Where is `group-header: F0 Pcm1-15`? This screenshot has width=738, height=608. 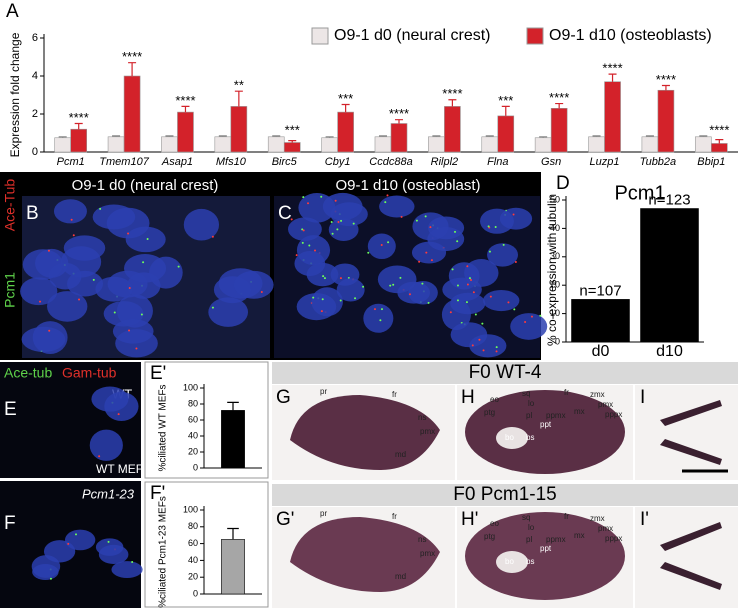
group-header: F0 Pcm1-15 is located at coordinates (504, 494).